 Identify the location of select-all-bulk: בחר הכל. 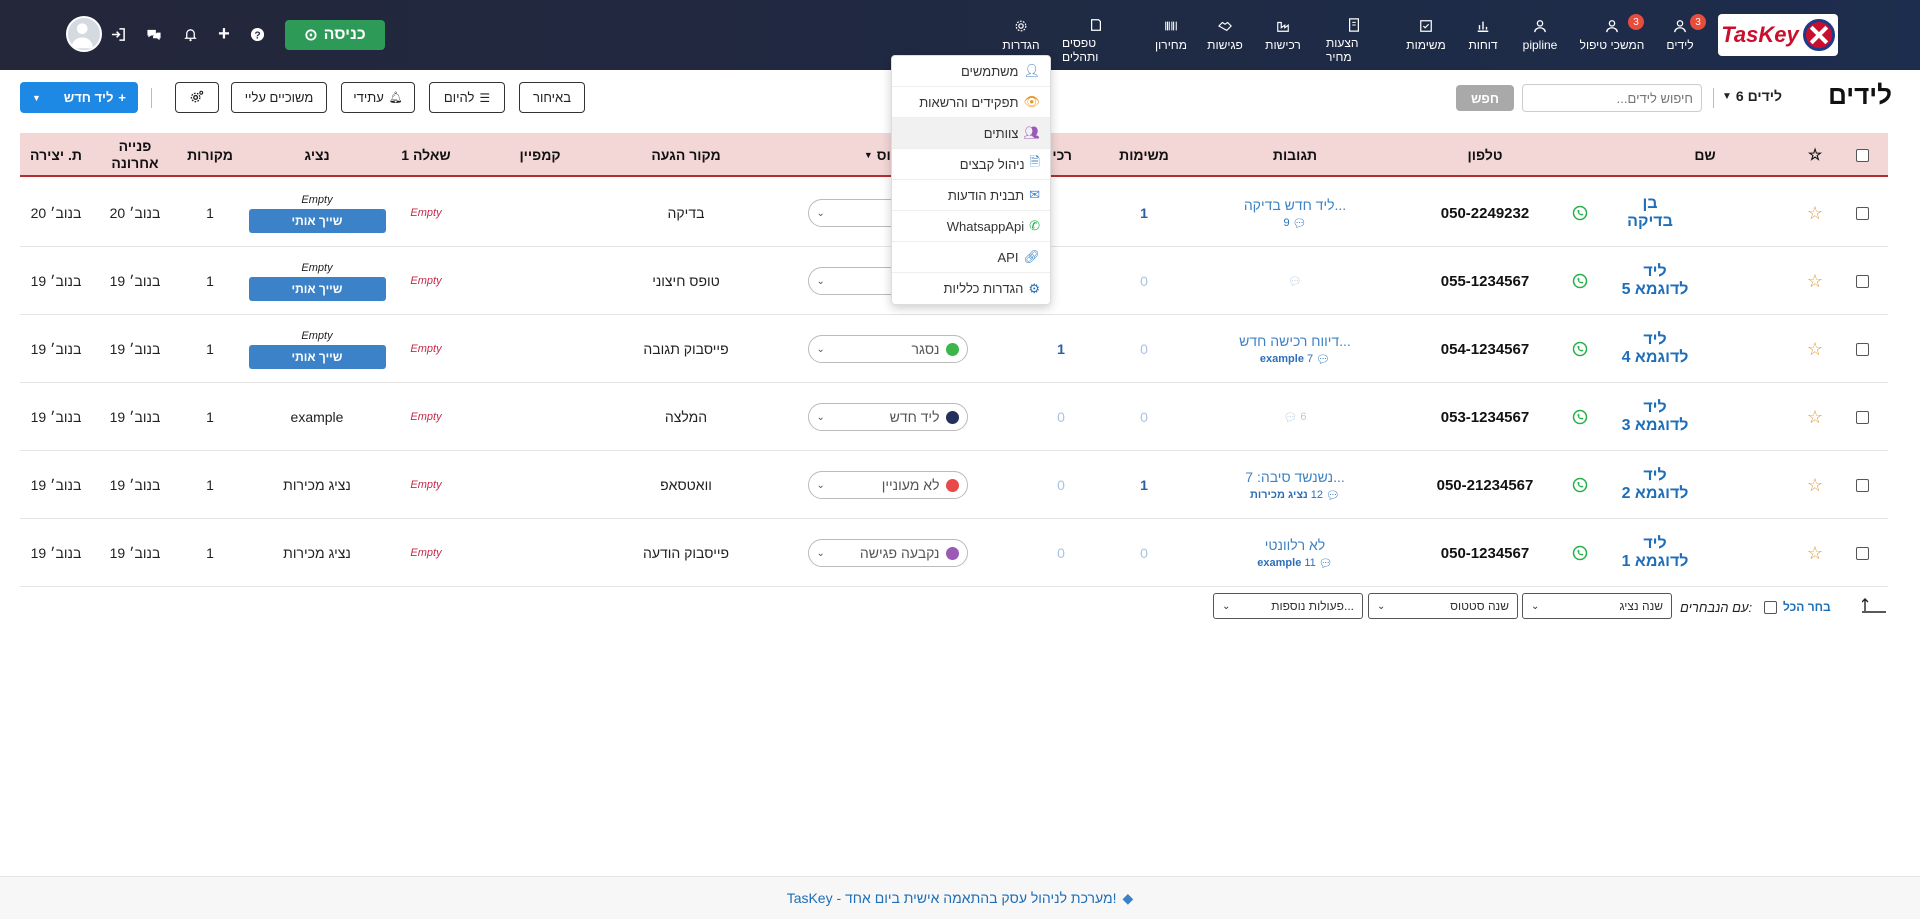
(1797, 607).